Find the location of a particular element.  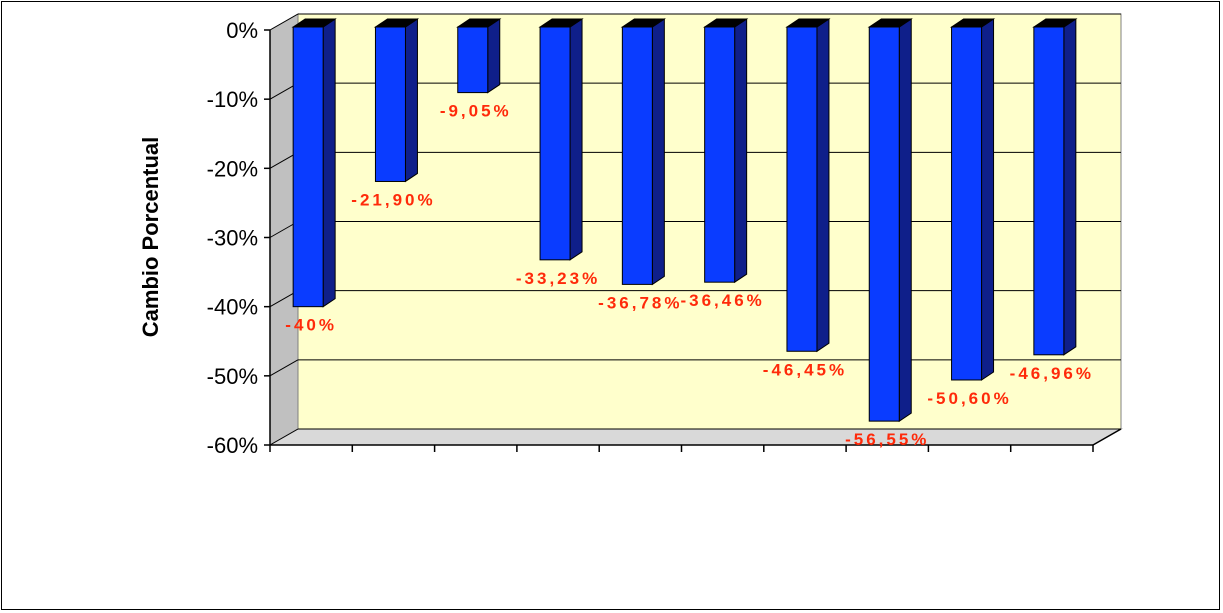

data-label: -21,90% is located at coordinates (393, 199).